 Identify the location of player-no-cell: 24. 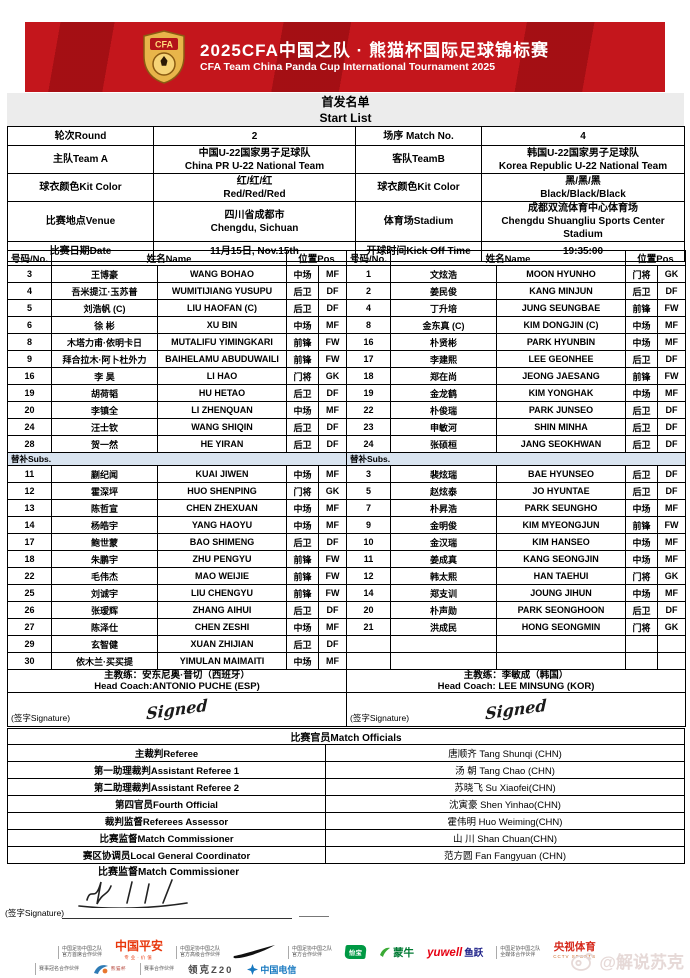
(29, 427).